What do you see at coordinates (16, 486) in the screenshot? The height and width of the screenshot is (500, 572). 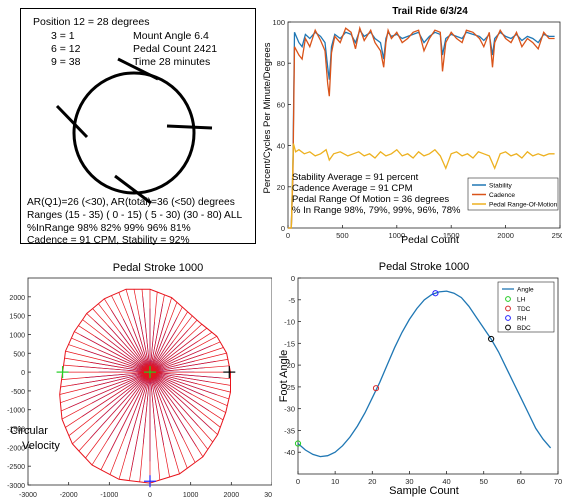 I see `polar-ytick-label: -3000` at bounding box center [16, 486].